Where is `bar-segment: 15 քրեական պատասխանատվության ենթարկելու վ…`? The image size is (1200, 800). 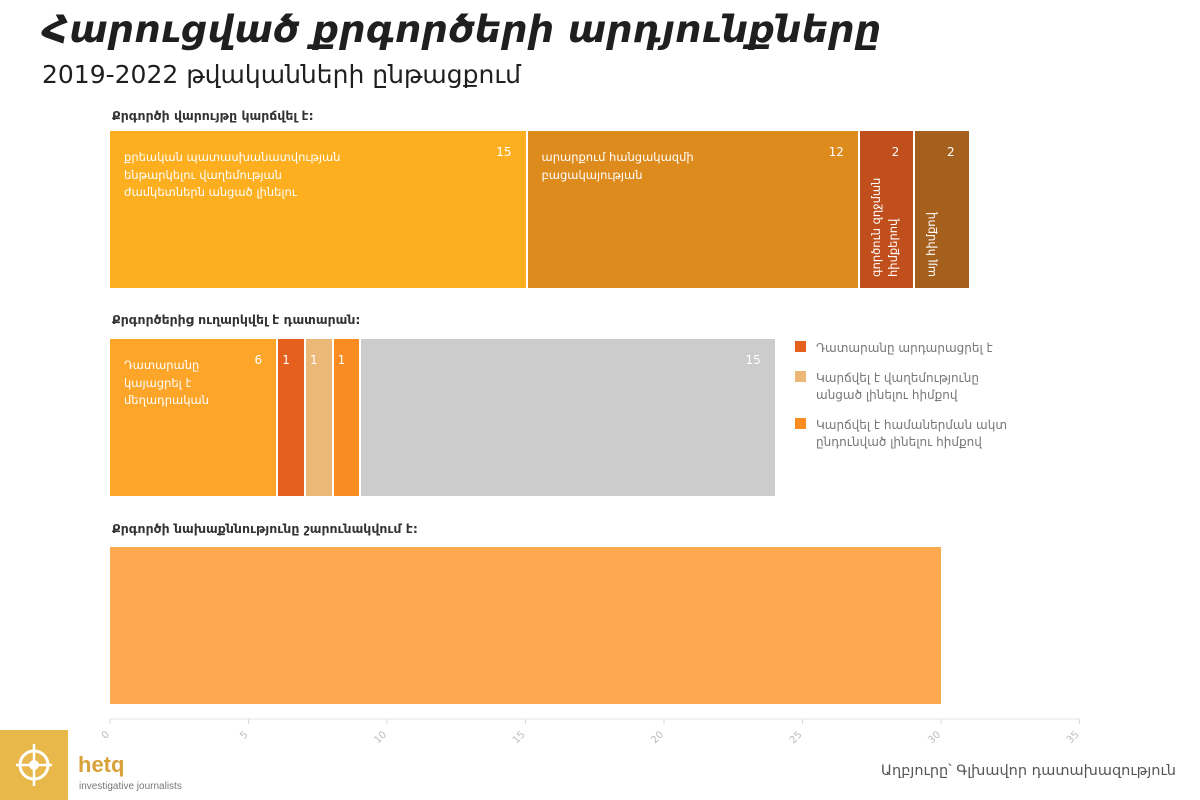
bar-segment: 15 քրեական պատասխանատվության ենթարկելու վ… is located at coordinates (318, 209).